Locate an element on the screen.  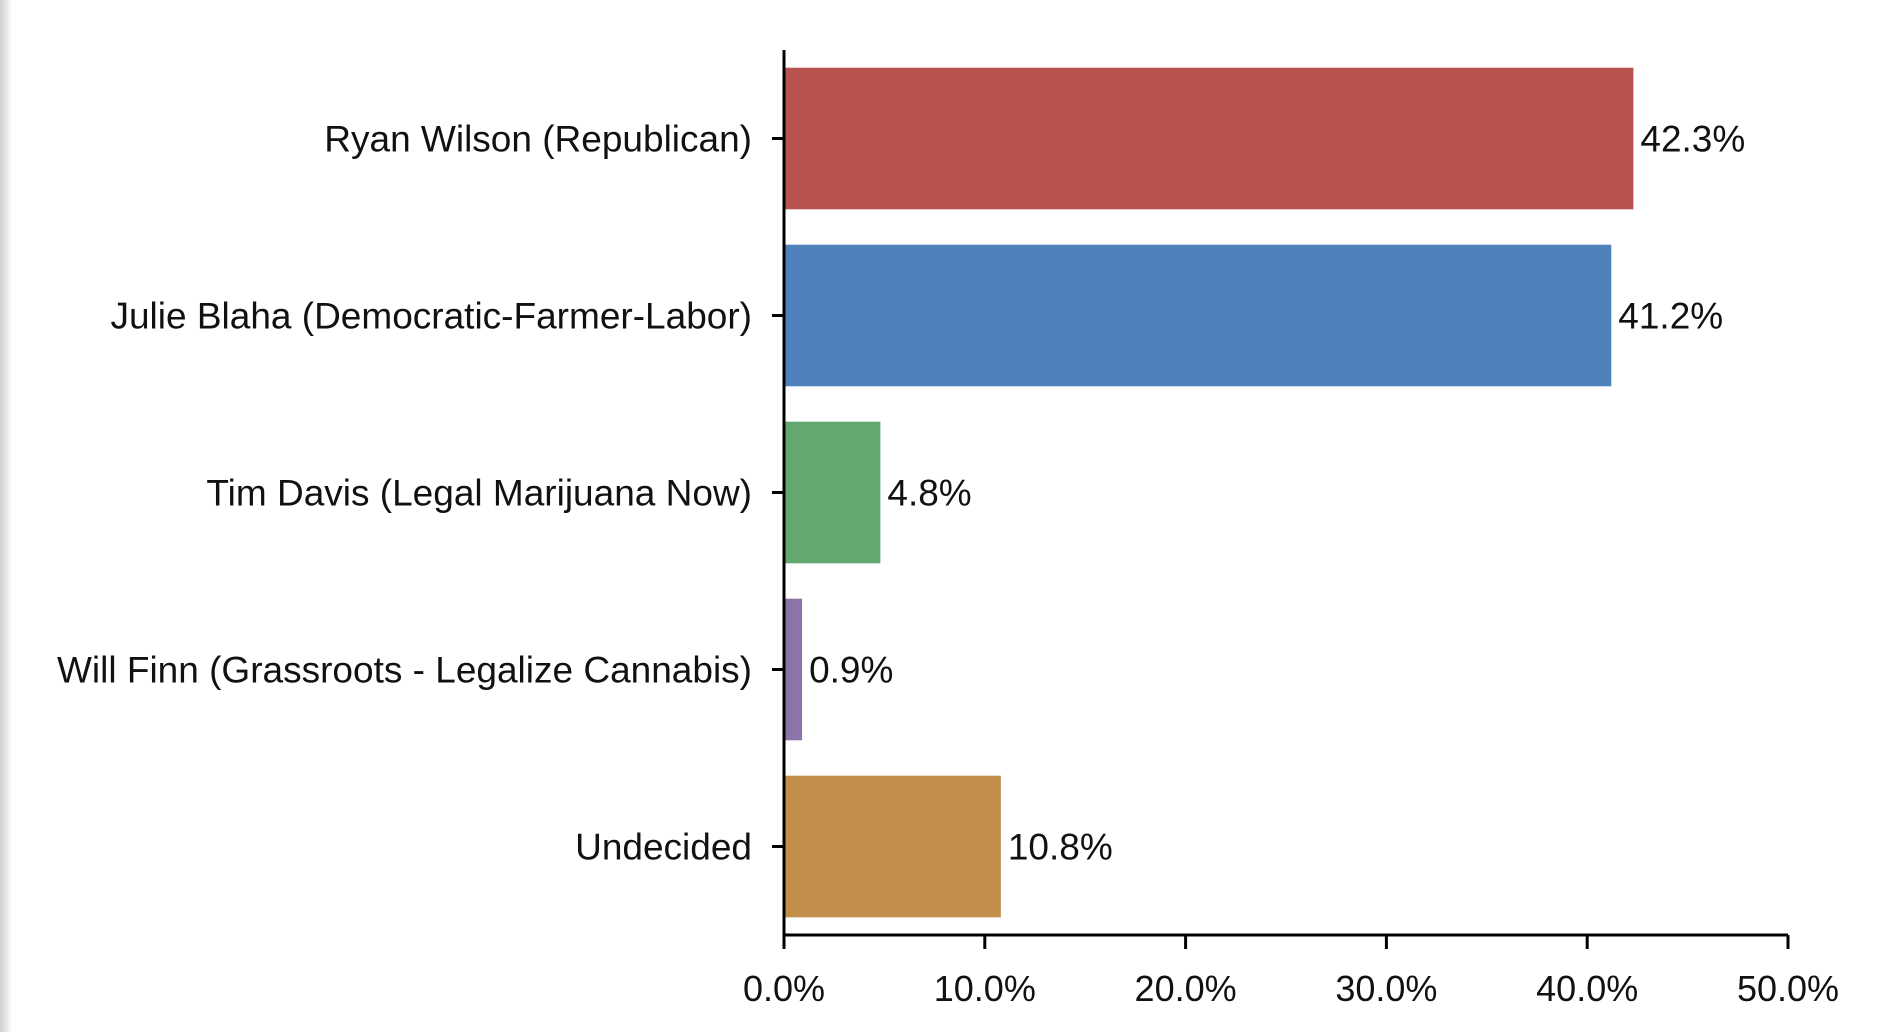
x-tick-label-4: 40.0% is located at coordinates (1587, 988).